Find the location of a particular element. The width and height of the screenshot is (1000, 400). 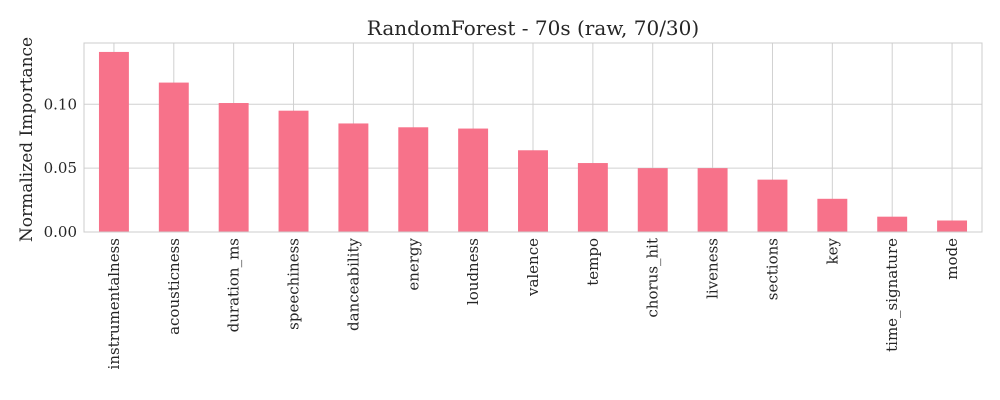

bar-key is located at coordinates (832, 215).